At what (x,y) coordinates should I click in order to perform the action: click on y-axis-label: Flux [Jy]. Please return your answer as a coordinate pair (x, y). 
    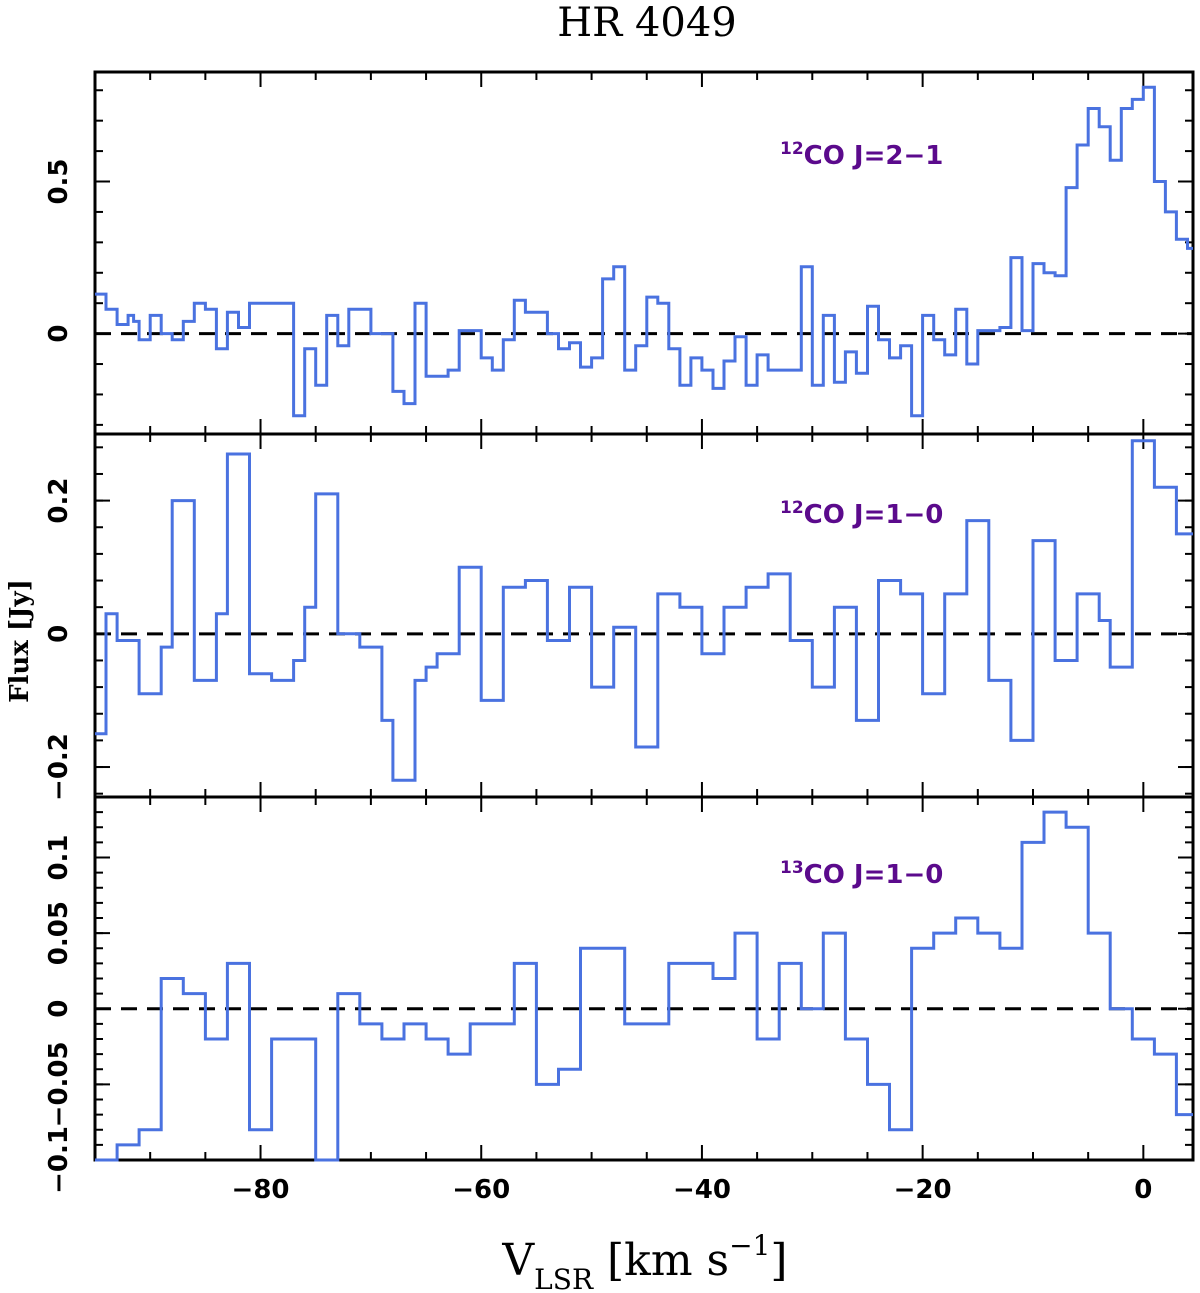
    Looking at the image, I should click on (20, 641).